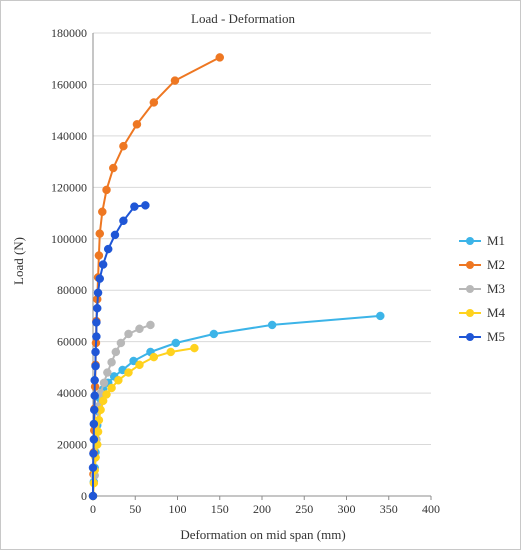 The image size is (521, 554). What do you see at coordinates (143, 422) in the screenshot?
I see `series-m4` at bounding box center [143, 422].